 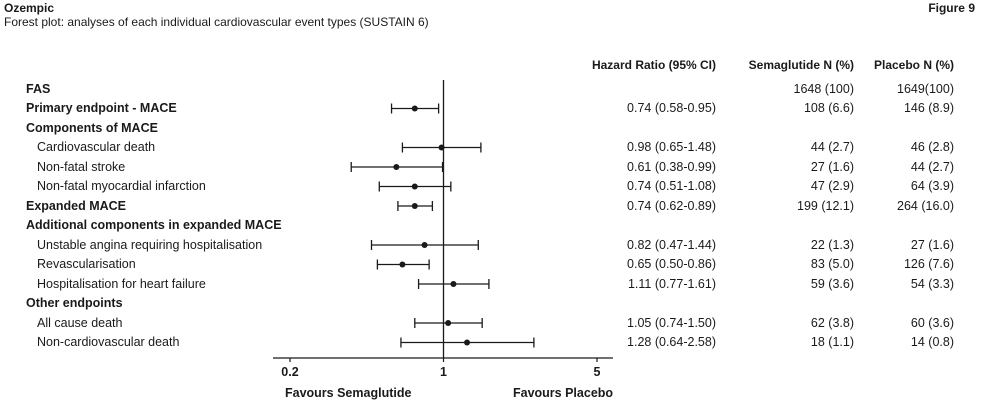 I want to click on figure-number: Figure 9, so click(x=951, y=8).